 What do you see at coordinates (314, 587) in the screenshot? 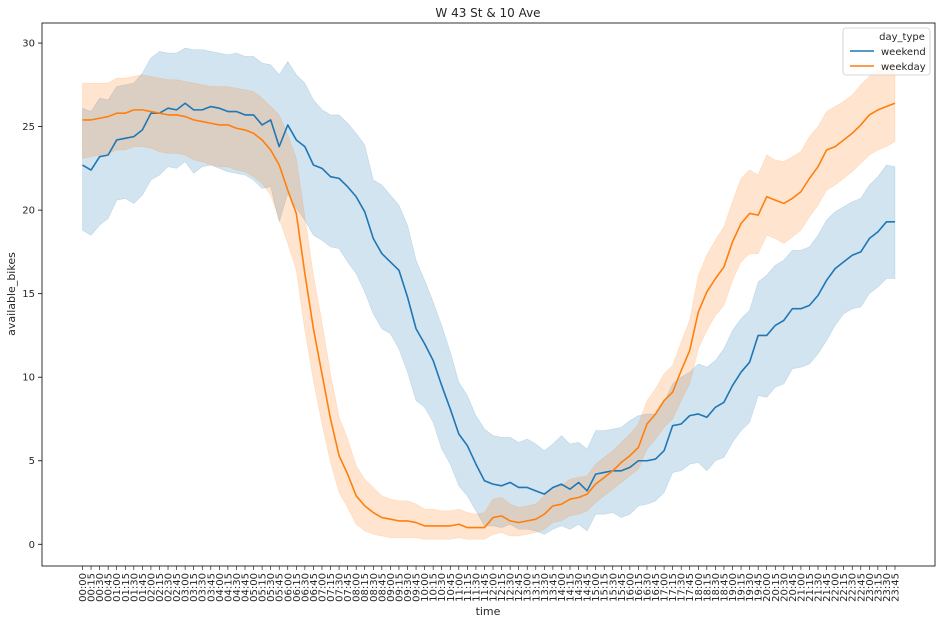
I see `x-tick-label: 06:45` at bounding box center [314, 587].